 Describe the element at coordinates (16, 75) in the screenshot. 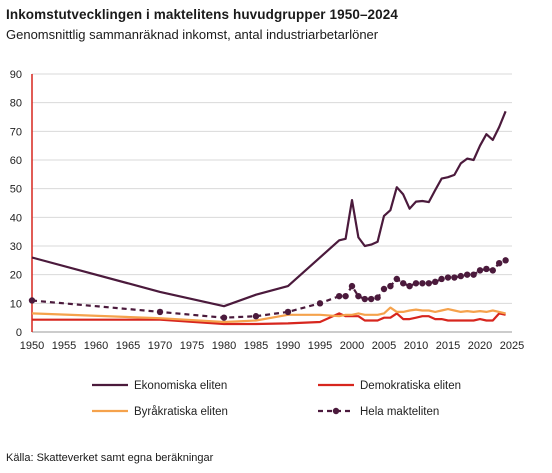

I see `y-tick-label-90: 90` at that location.